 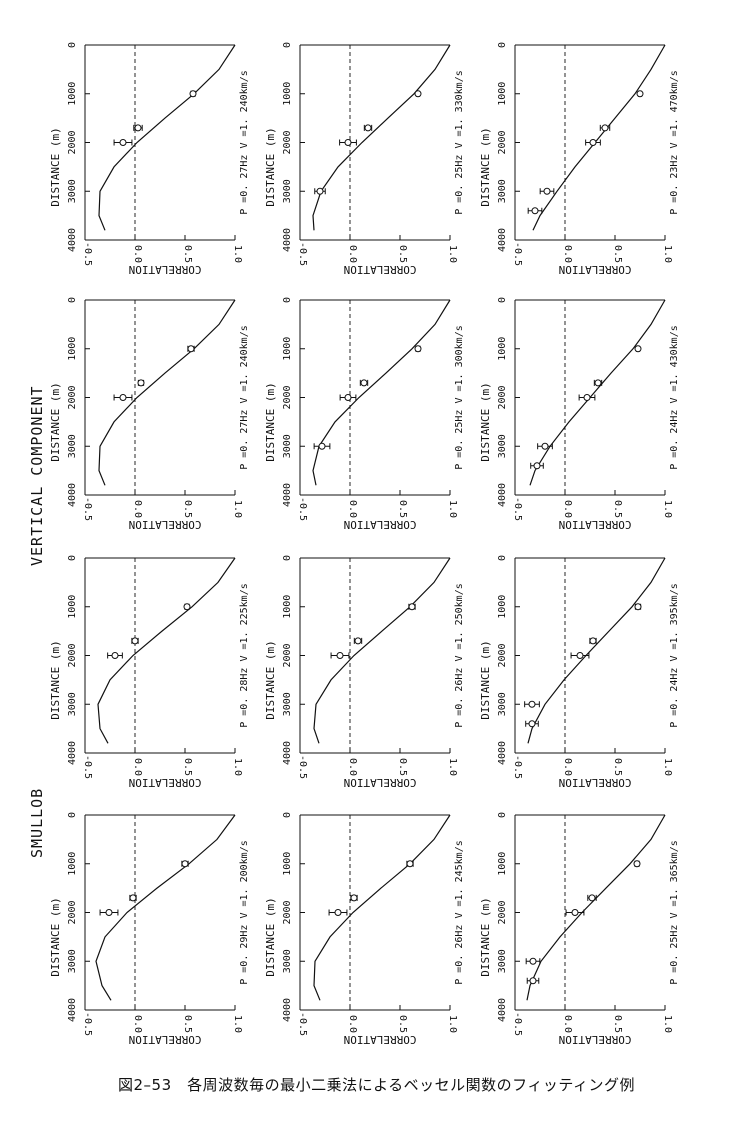 I want to click on chart-parameter-label: P =0. 23Hz V =1. 470km/s, so click(x=674, y=142).